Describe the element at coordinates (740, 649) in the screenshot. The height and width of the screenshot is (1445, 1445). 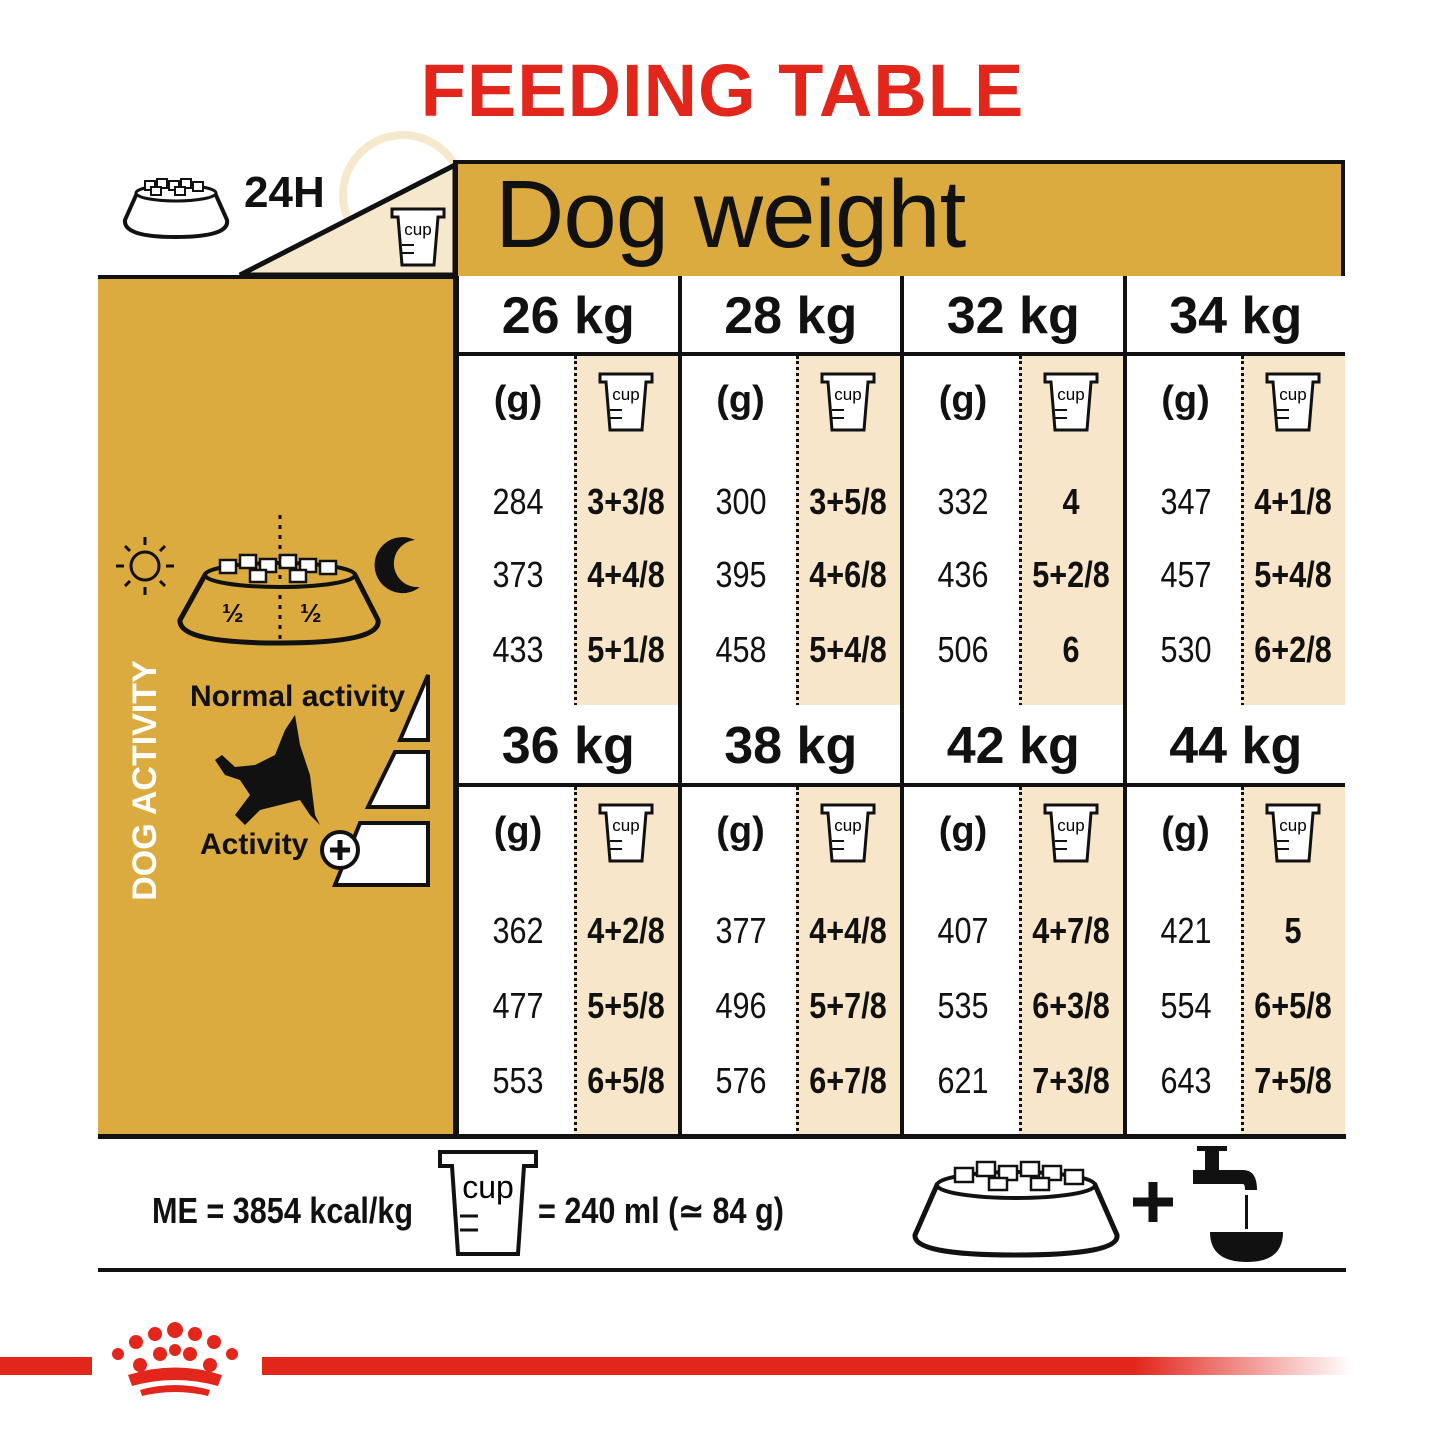
I see `grams-value: 458` at that location.